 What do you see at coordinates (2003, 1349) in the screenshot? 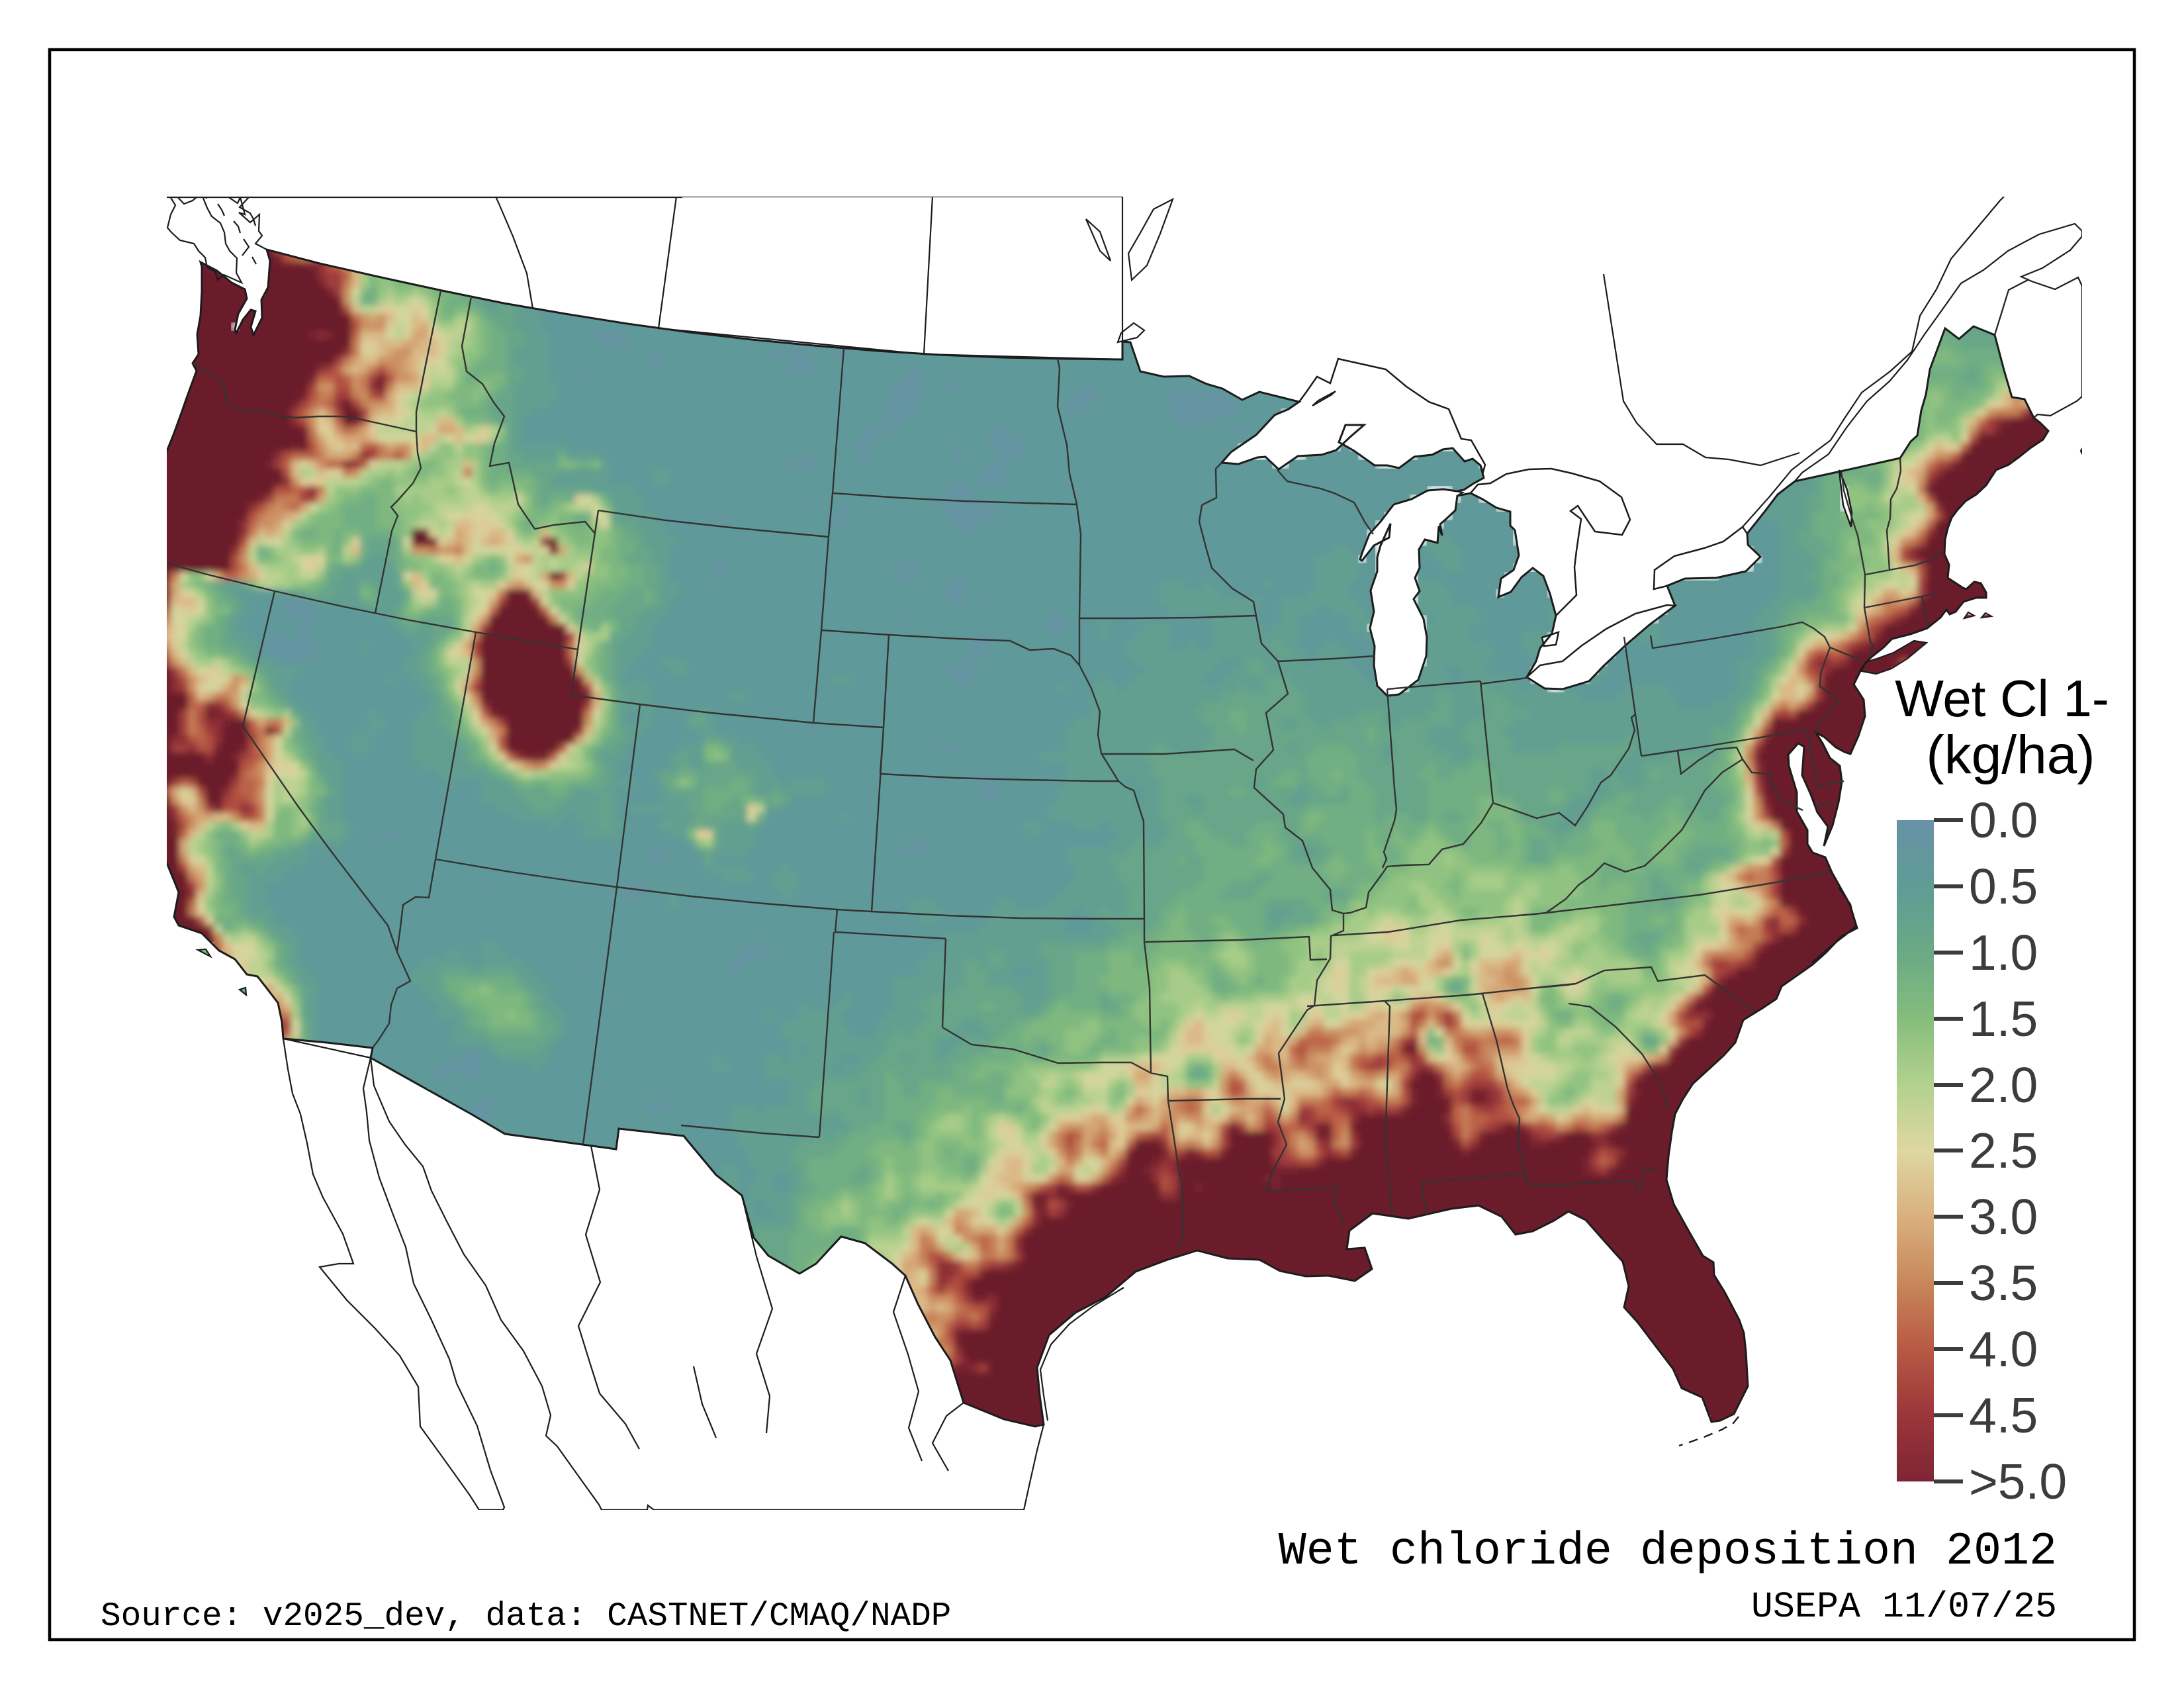
I see `svg-text: 4.0` at bounding box center [2003, 1349].